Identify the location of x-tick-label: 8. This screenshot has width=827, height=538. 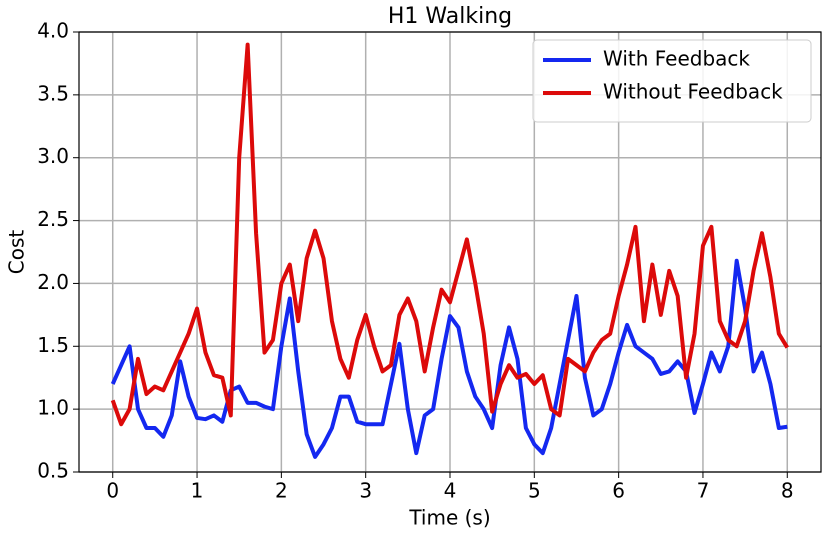
(787, 491).